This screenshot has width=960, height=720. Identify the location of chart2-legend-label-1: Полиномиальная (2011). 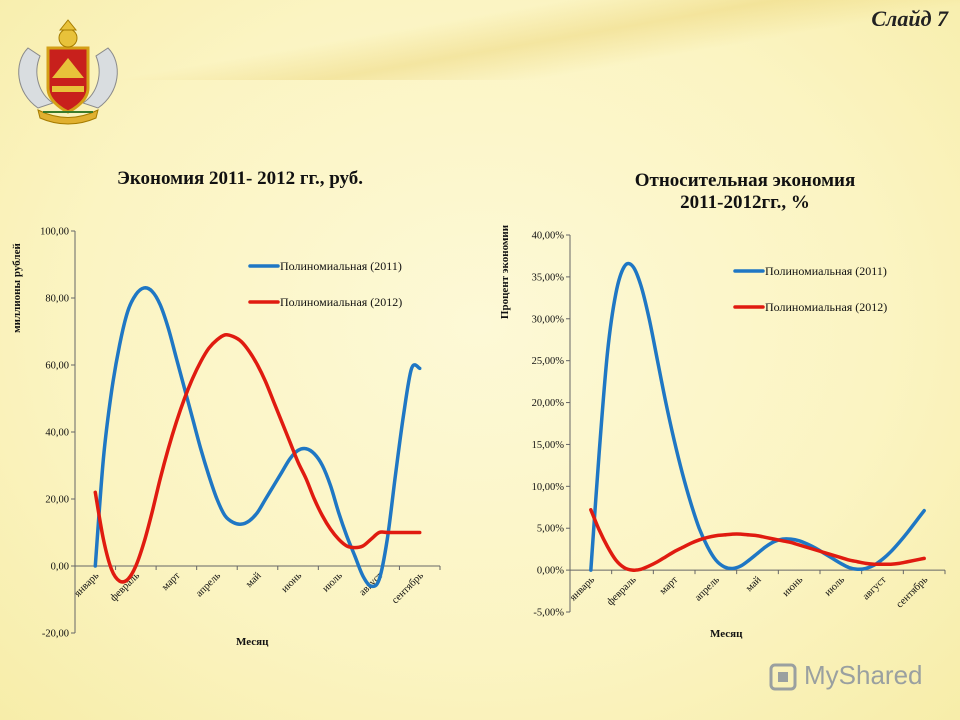
(826, 271).